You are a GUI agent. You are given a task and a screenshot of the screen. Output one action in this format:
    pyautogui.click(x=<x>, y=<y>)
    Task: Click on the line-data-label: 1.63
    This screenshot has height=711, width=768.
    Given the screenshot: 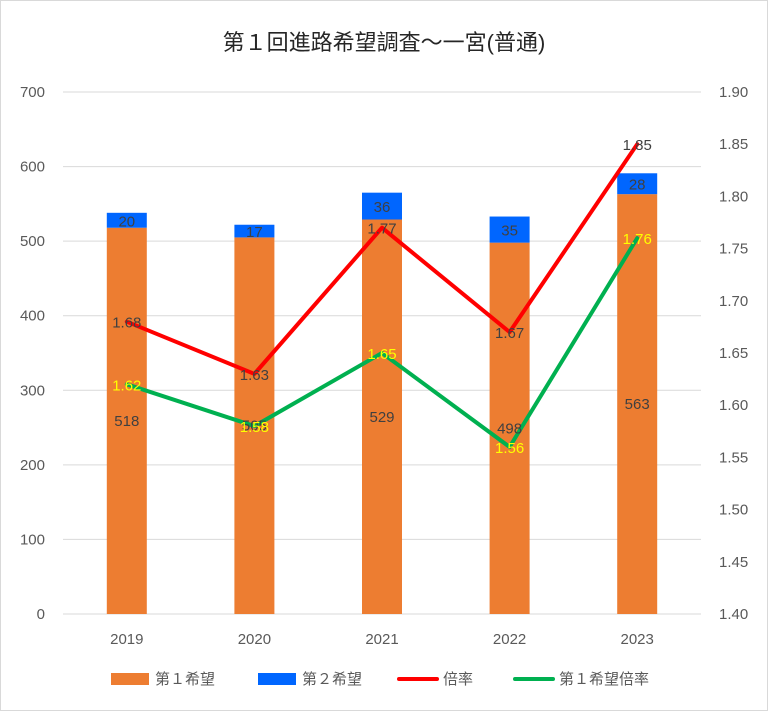 What is the action you would take?
    pyautogui.click(x=254, y=375)
    